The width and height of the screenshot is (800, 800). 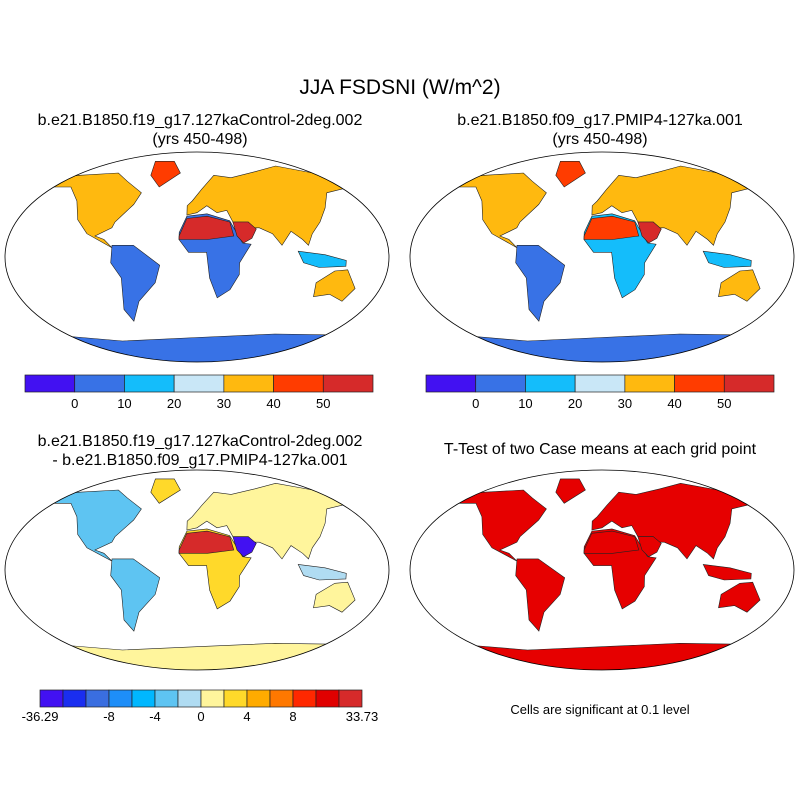 I want to click on colorbar-case-2-label: 30, so click(x=625, y=403).